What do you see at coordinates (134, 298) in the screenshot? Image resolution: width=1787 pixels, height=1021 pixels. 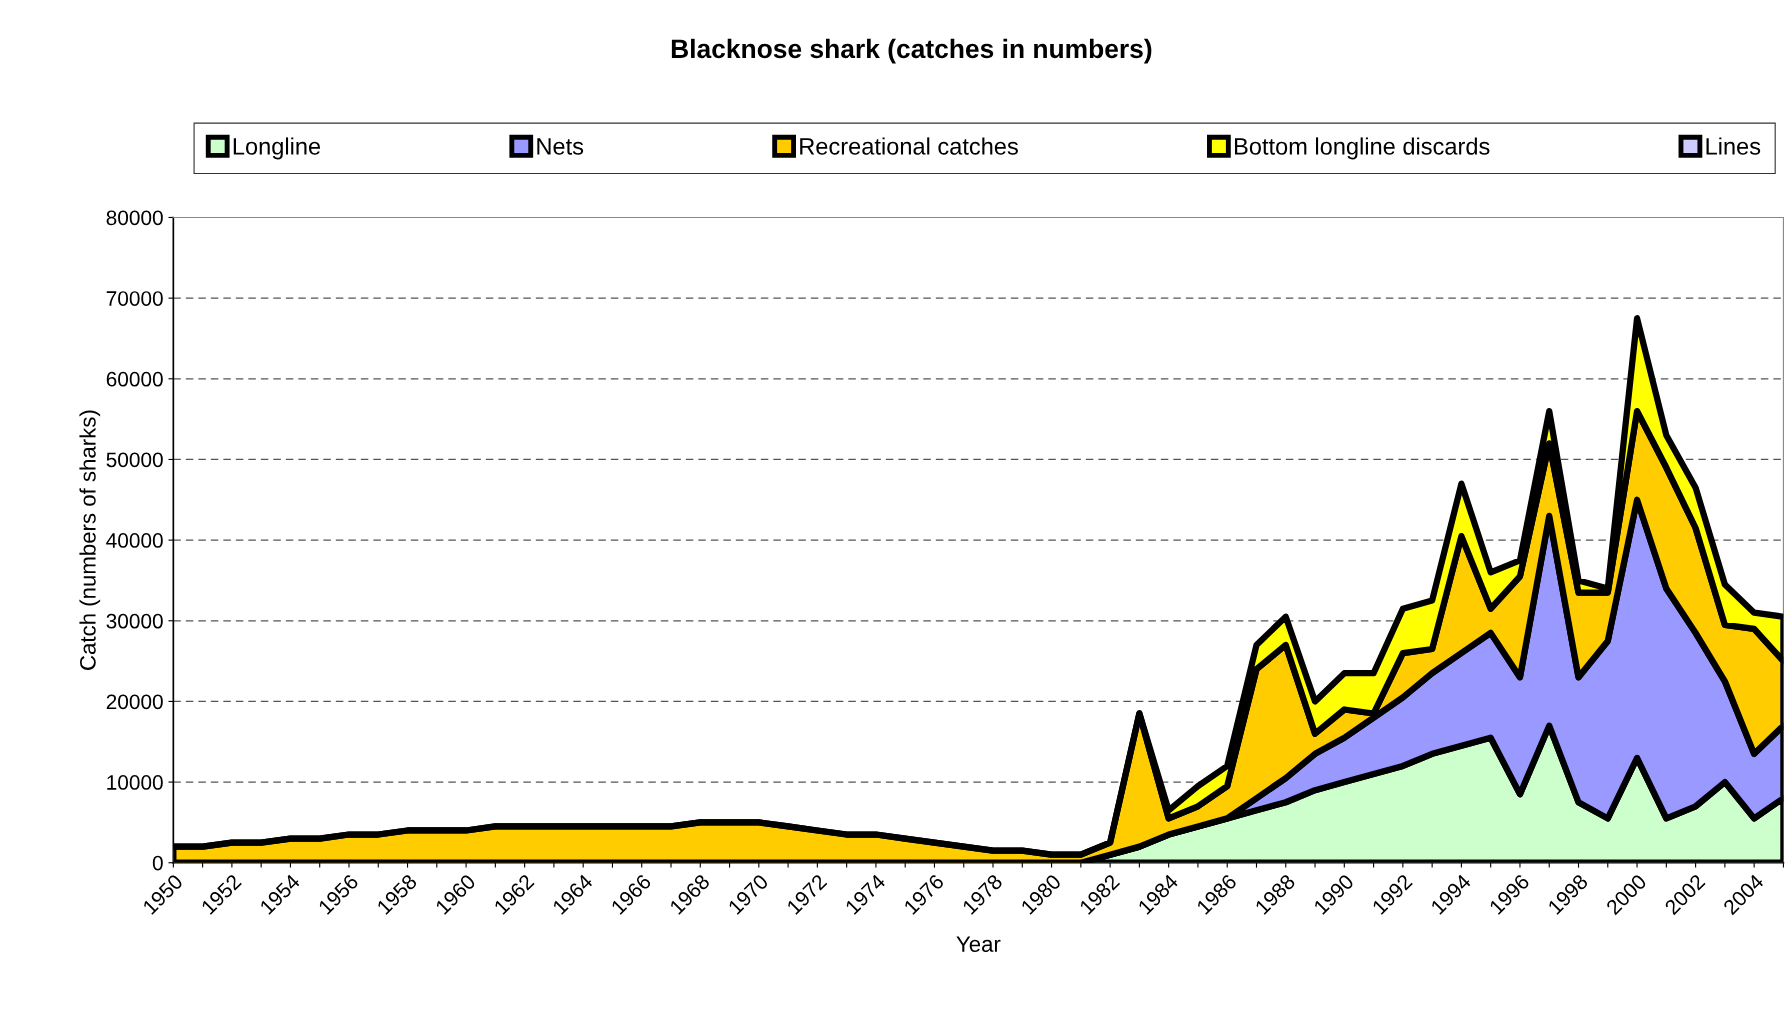 I see `y-tick-label: 70000` at bounding box center [134, 298].